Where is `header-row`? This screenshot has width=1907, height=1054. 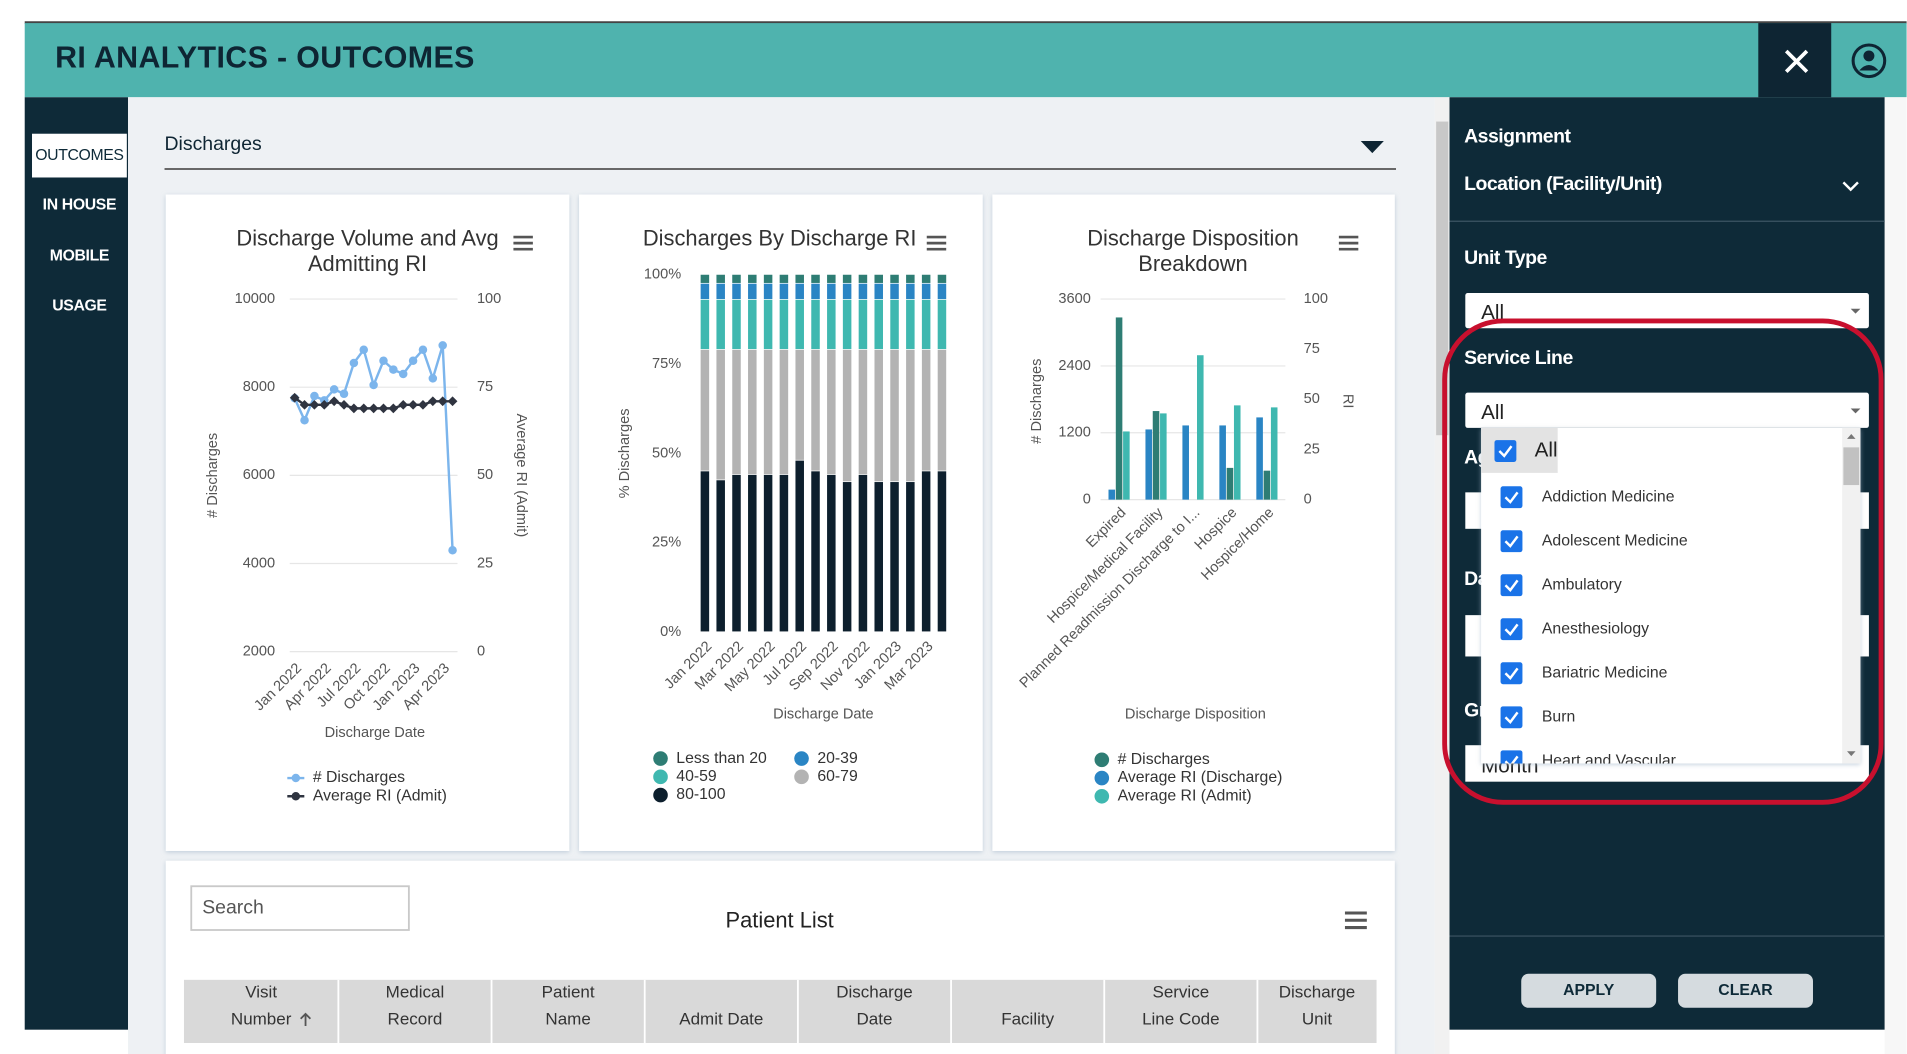 header-row is located at coordinates (780, 1011).